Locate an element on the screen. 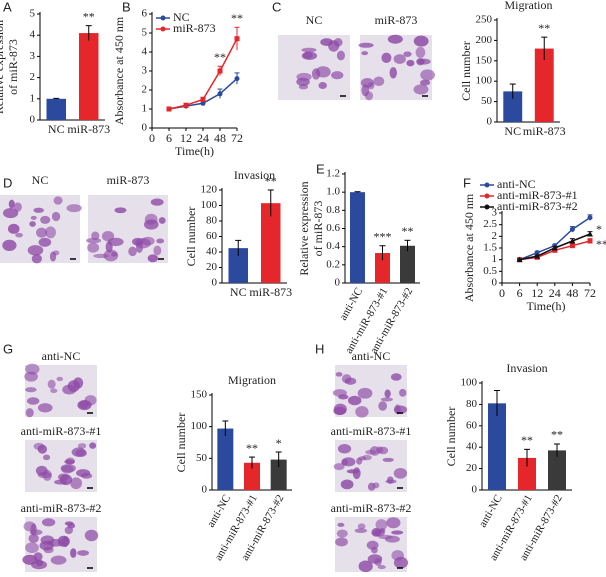 Image resolution: width=606 pixels, height=577 pixels. panel-letter: H is located at coordinates (319, 348).